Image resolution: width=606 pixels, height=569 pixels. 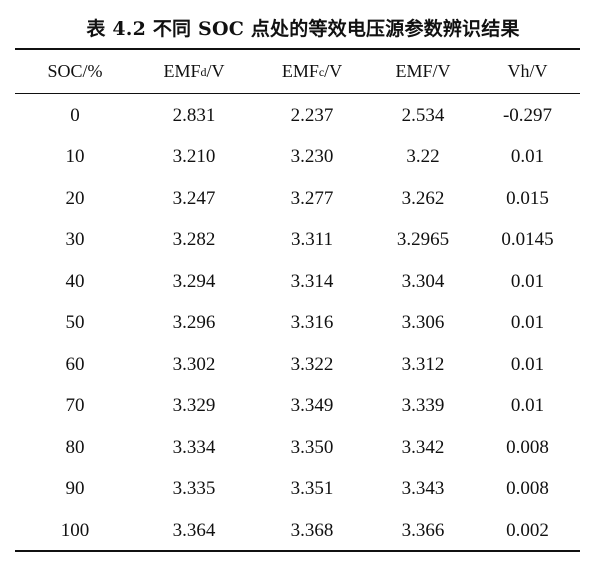 I want to click on header-emfd: EMF d/V, so click(x=194, y=71).